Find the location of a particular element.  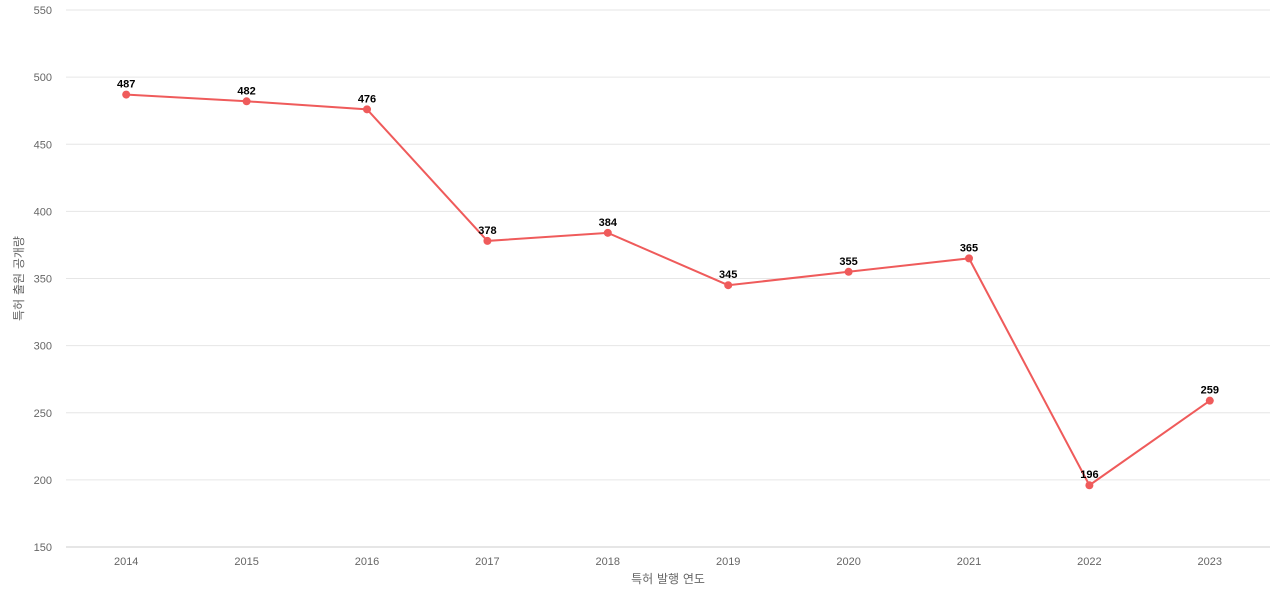

y-tick-label: 350 is located at coordinates (43, 280).